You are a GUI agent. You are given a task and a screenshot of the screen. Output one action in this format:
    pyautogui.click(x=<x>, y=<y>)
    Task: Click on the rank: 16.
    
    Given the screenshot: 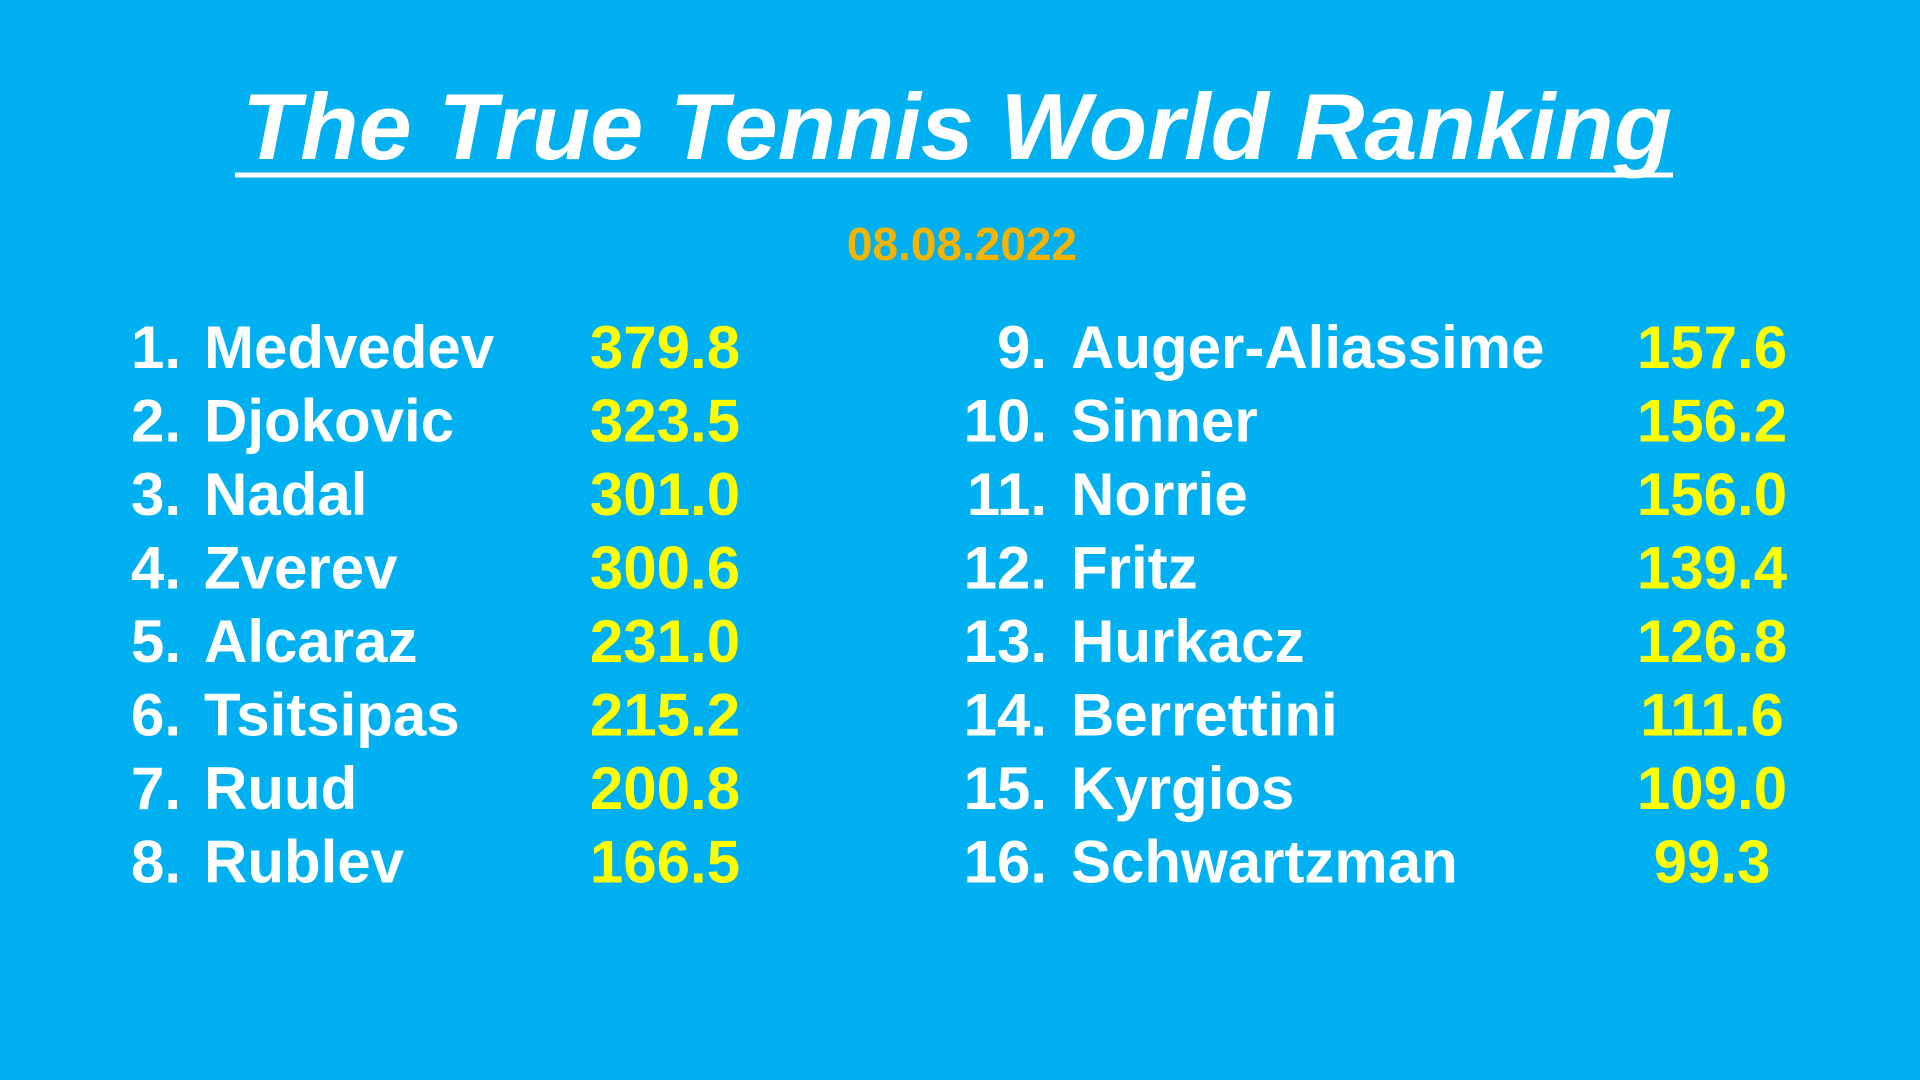 What is the action you would take?
    pyautogui.click(x=1005, y=862)
    